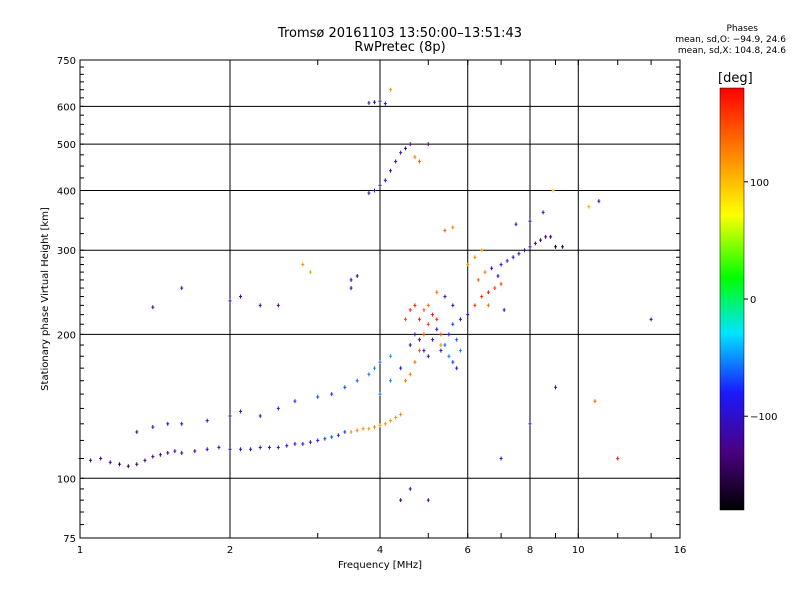  What do you see at coordinates (45, 299) in the screenshot?
I see `y-axis-label: Stationary phase Virtual Height [km]` at bounding box center [45, 299].